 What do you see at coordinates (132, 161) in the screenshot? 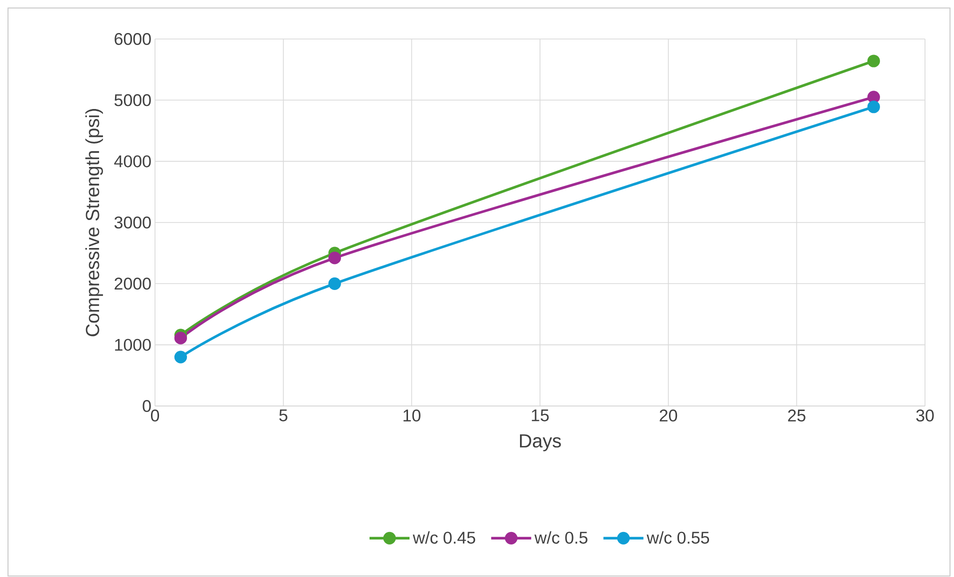
I see `y-tick-label: 4000` at bounding box center [132, 161].